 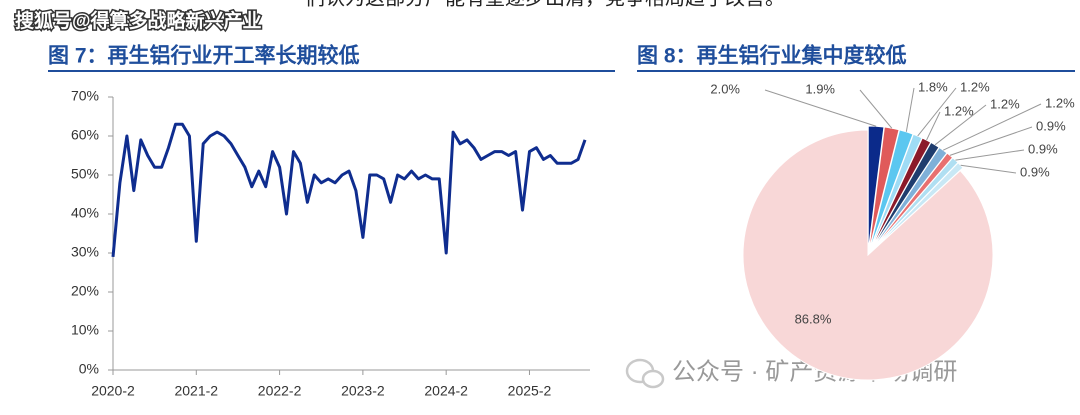 I want to click on y-tick-label: 50%, so click(x=85, y=174).